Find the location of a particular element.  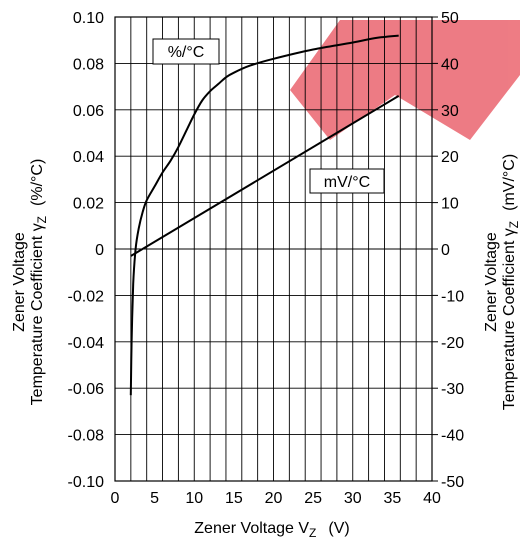

series-label-mv: mV/°C is located at coordinates (347, 182).